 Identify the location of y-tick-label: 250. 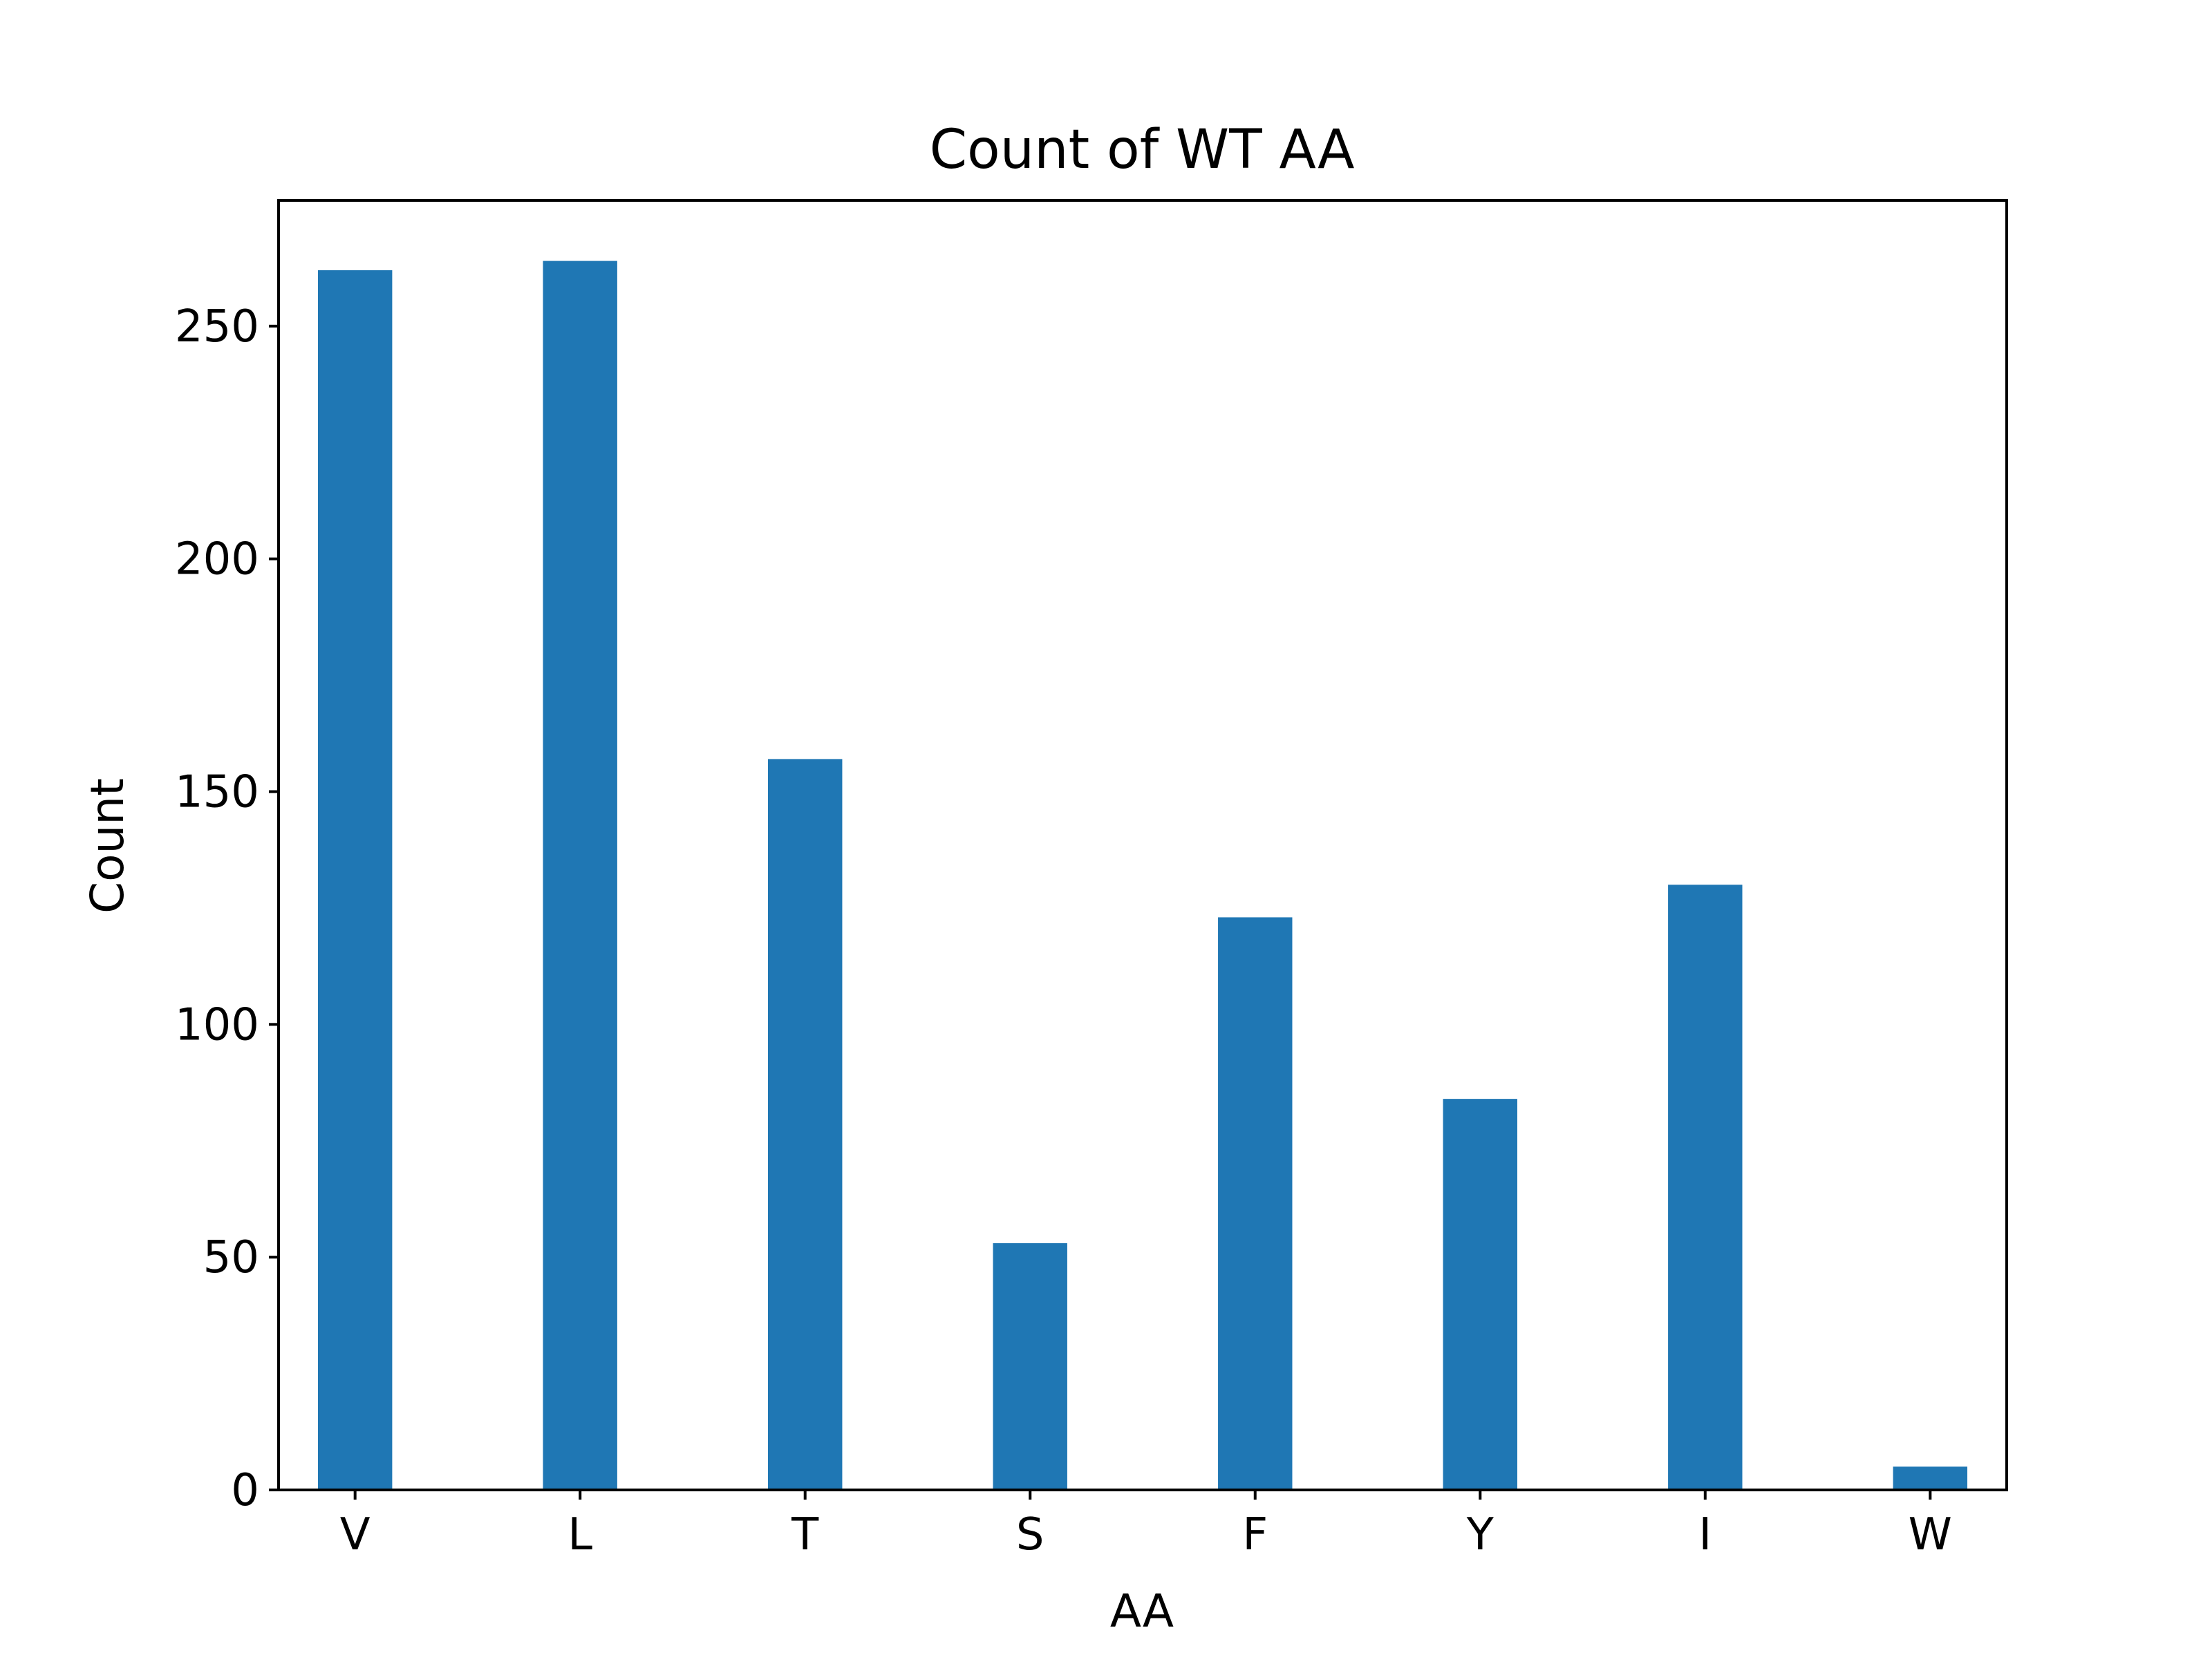
(217, 326).